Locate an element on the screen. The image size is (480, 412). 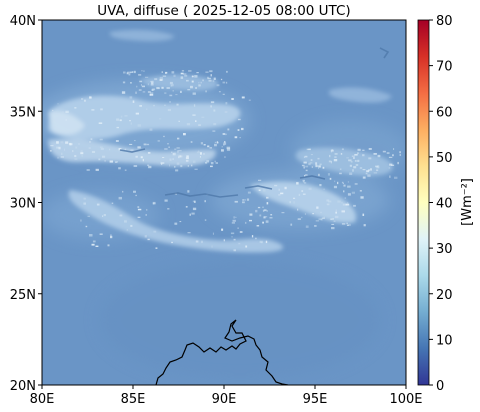
coastline is located at coordinates (222, 352).